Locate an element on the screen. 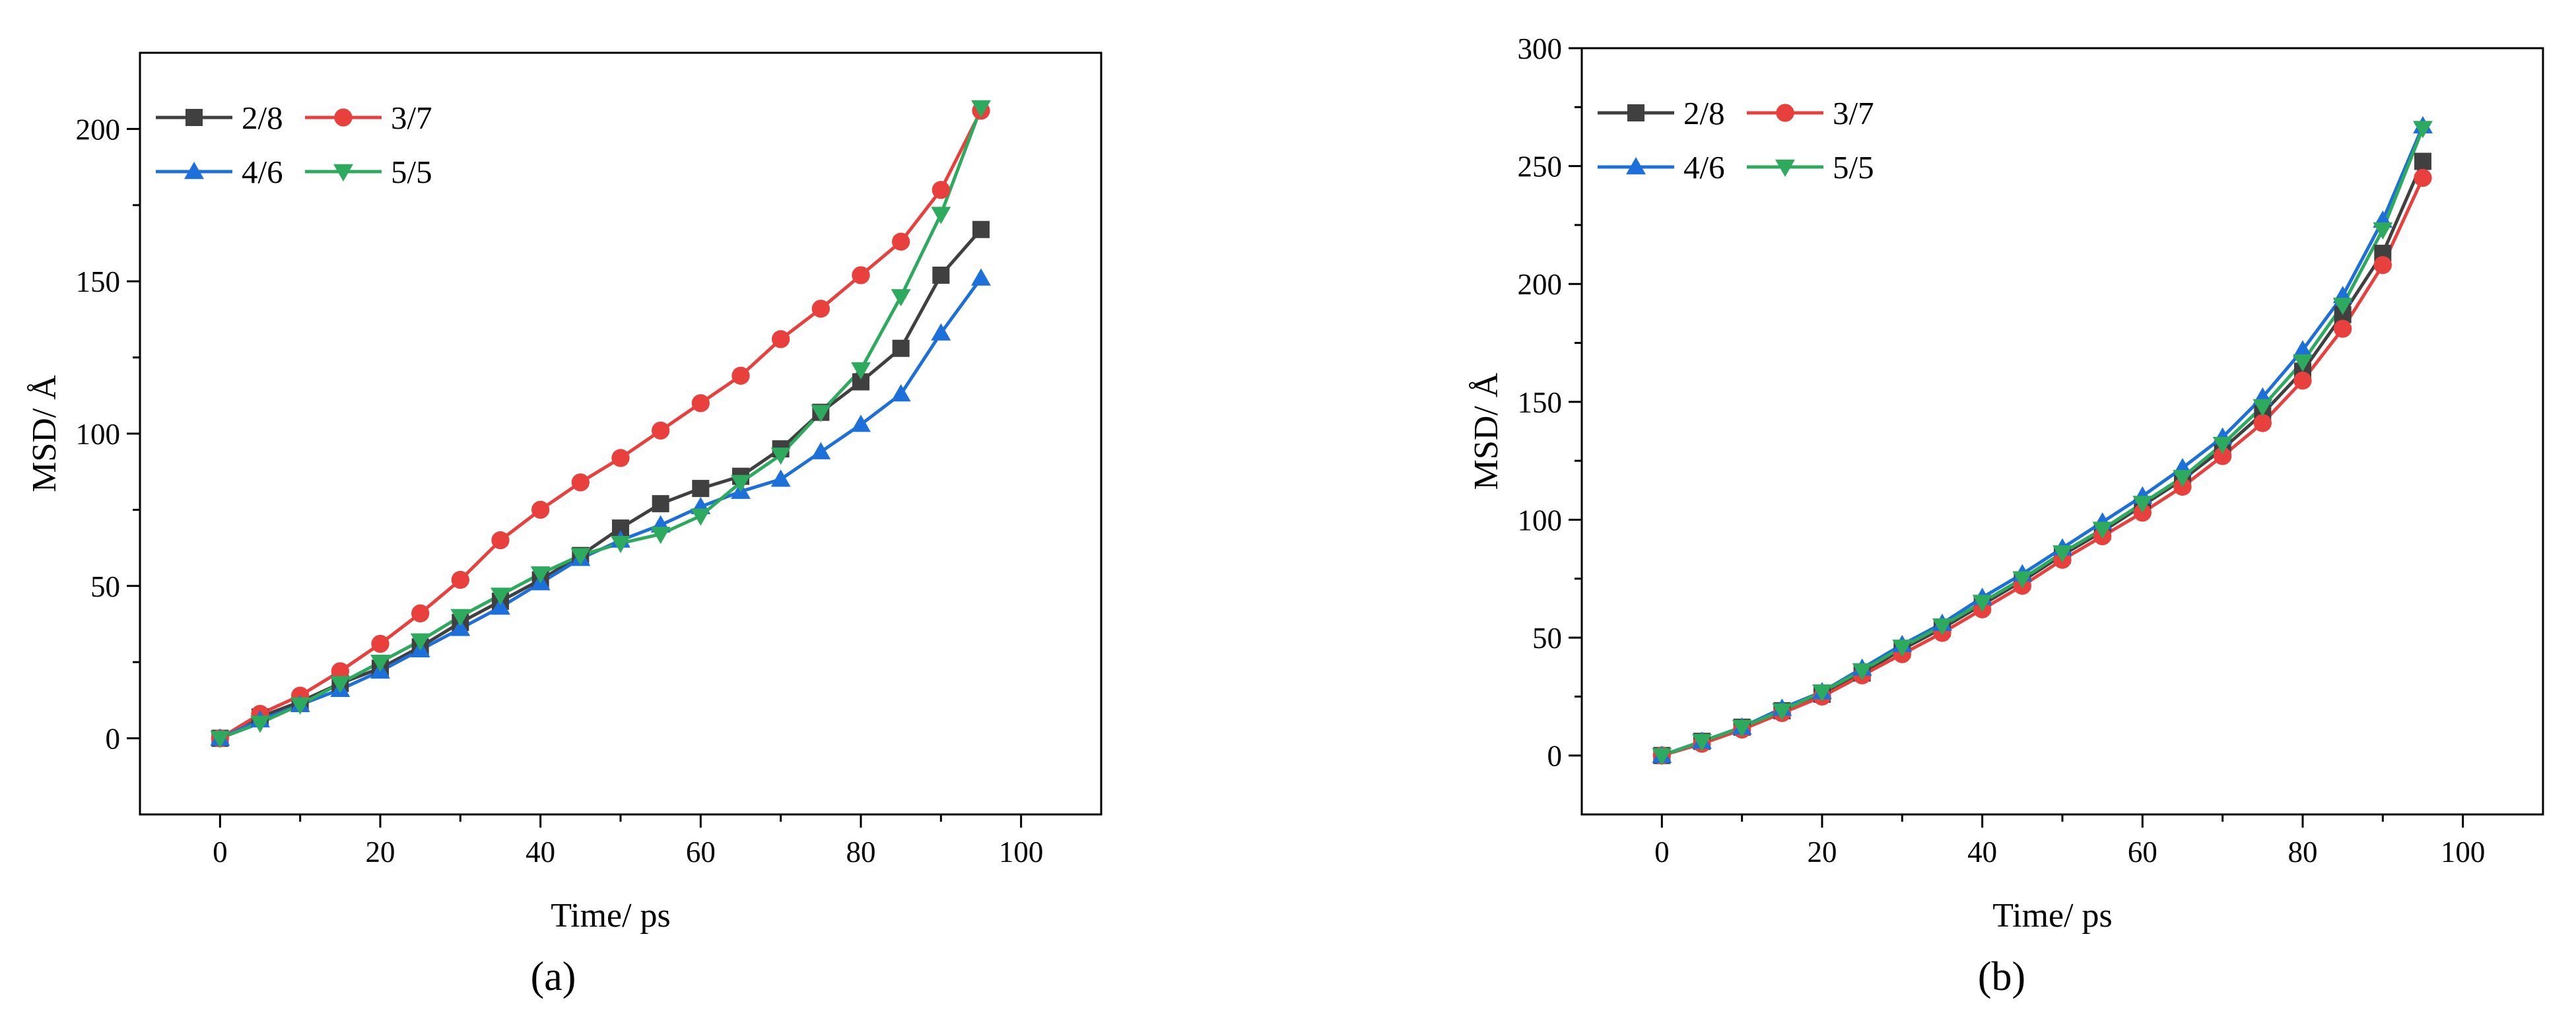 This screenshot has height=1023, width=2576. chart-a-legend: 2/8 3/7 4/6 5/5 is located at coordinates (294, 145).